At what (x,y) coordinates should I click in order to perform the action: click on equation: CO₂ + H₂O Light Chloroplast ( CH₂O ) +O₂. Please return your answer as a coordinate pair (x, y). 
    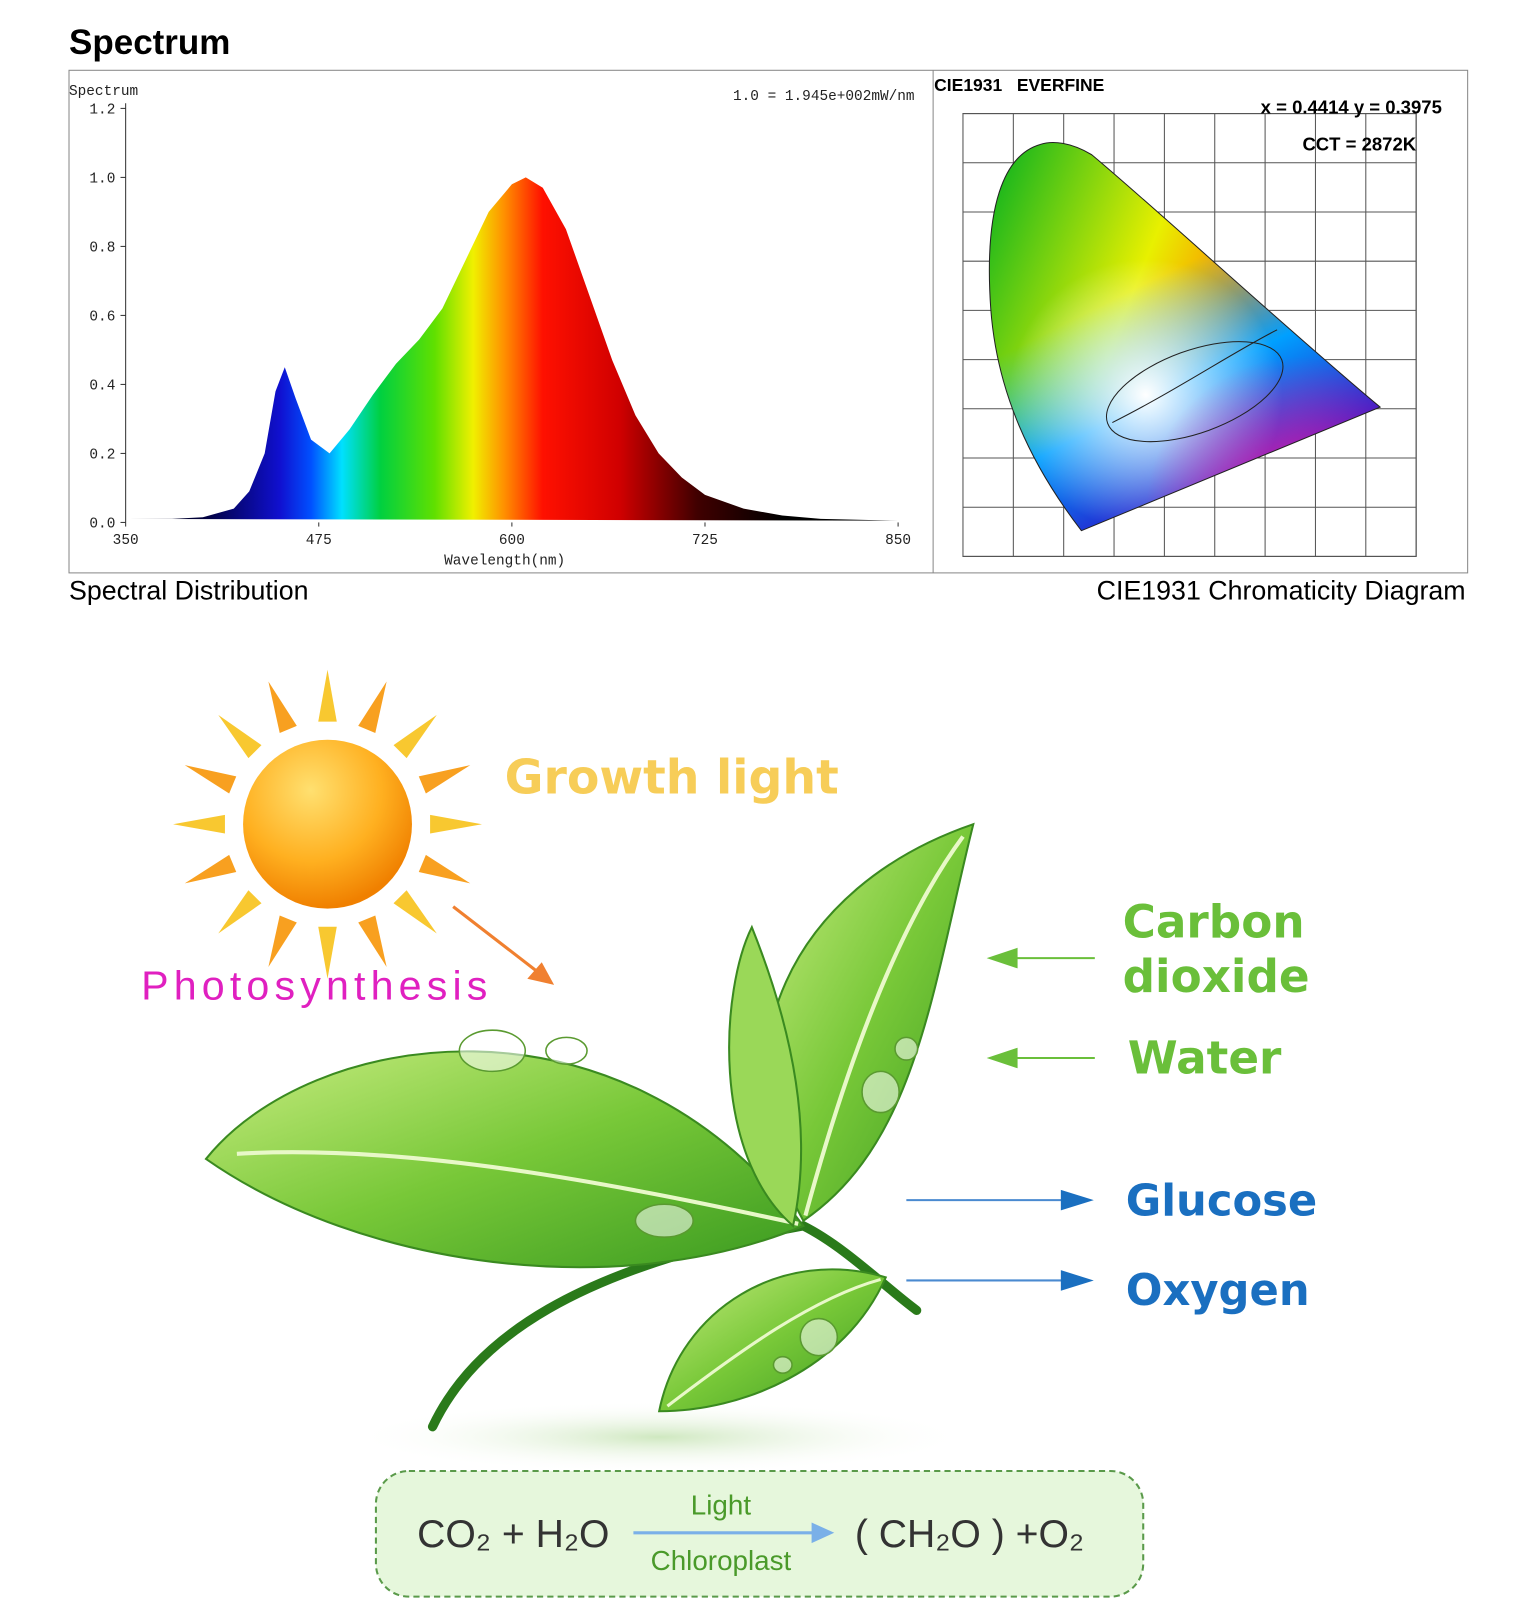
    Looking at the image, I should click on (759, 1533).